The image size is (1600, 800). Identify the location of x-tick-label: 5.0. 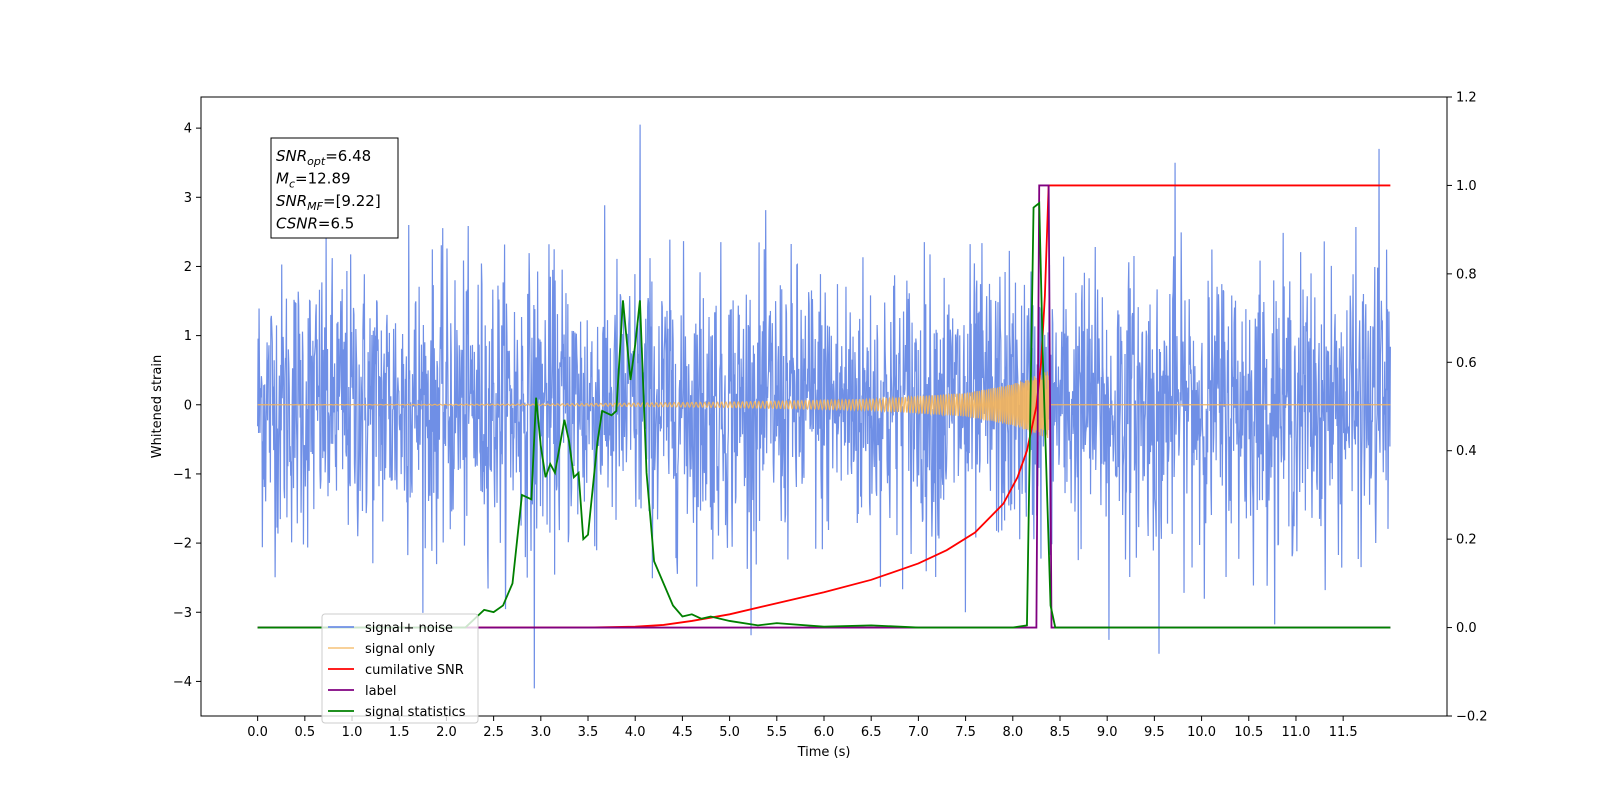
(729, 732).